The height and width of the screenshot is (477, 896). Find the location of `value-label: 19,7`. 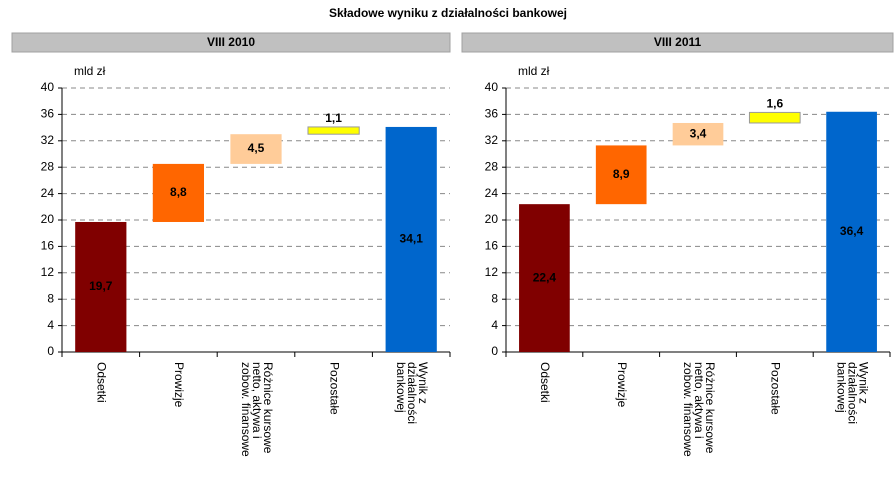

value-label: 19,7 is located at coordinates (101, 286).